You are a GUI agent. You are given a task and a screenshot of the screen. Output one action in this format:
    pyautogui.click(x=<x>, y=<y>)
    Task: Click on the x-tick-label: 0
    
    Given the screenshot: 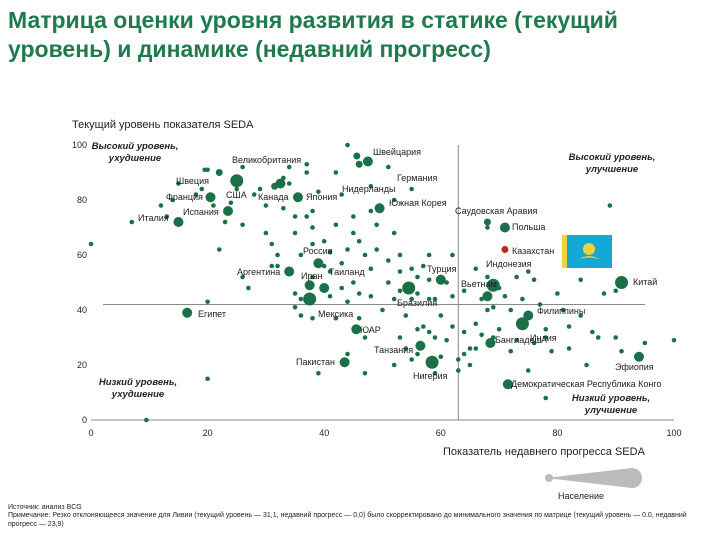 What is the action you would take?
    pyautogui.click(x=90, y=433)
    